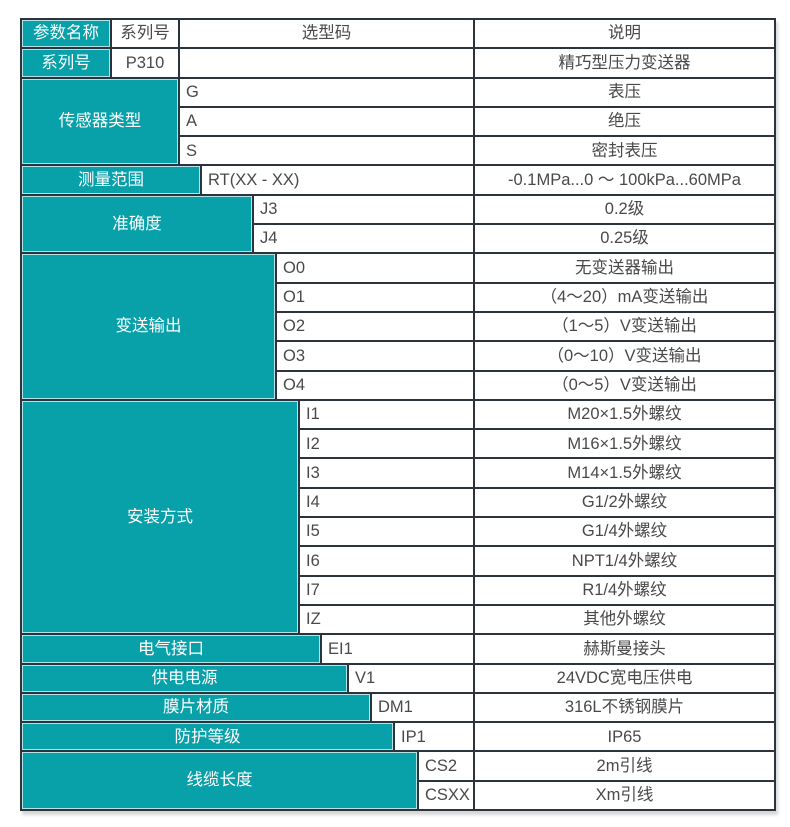 Image resolution: width=790 pixels, height=827 pixels. I want to click on desc-cell: （1～5）V变送输出, so click(625, 327).